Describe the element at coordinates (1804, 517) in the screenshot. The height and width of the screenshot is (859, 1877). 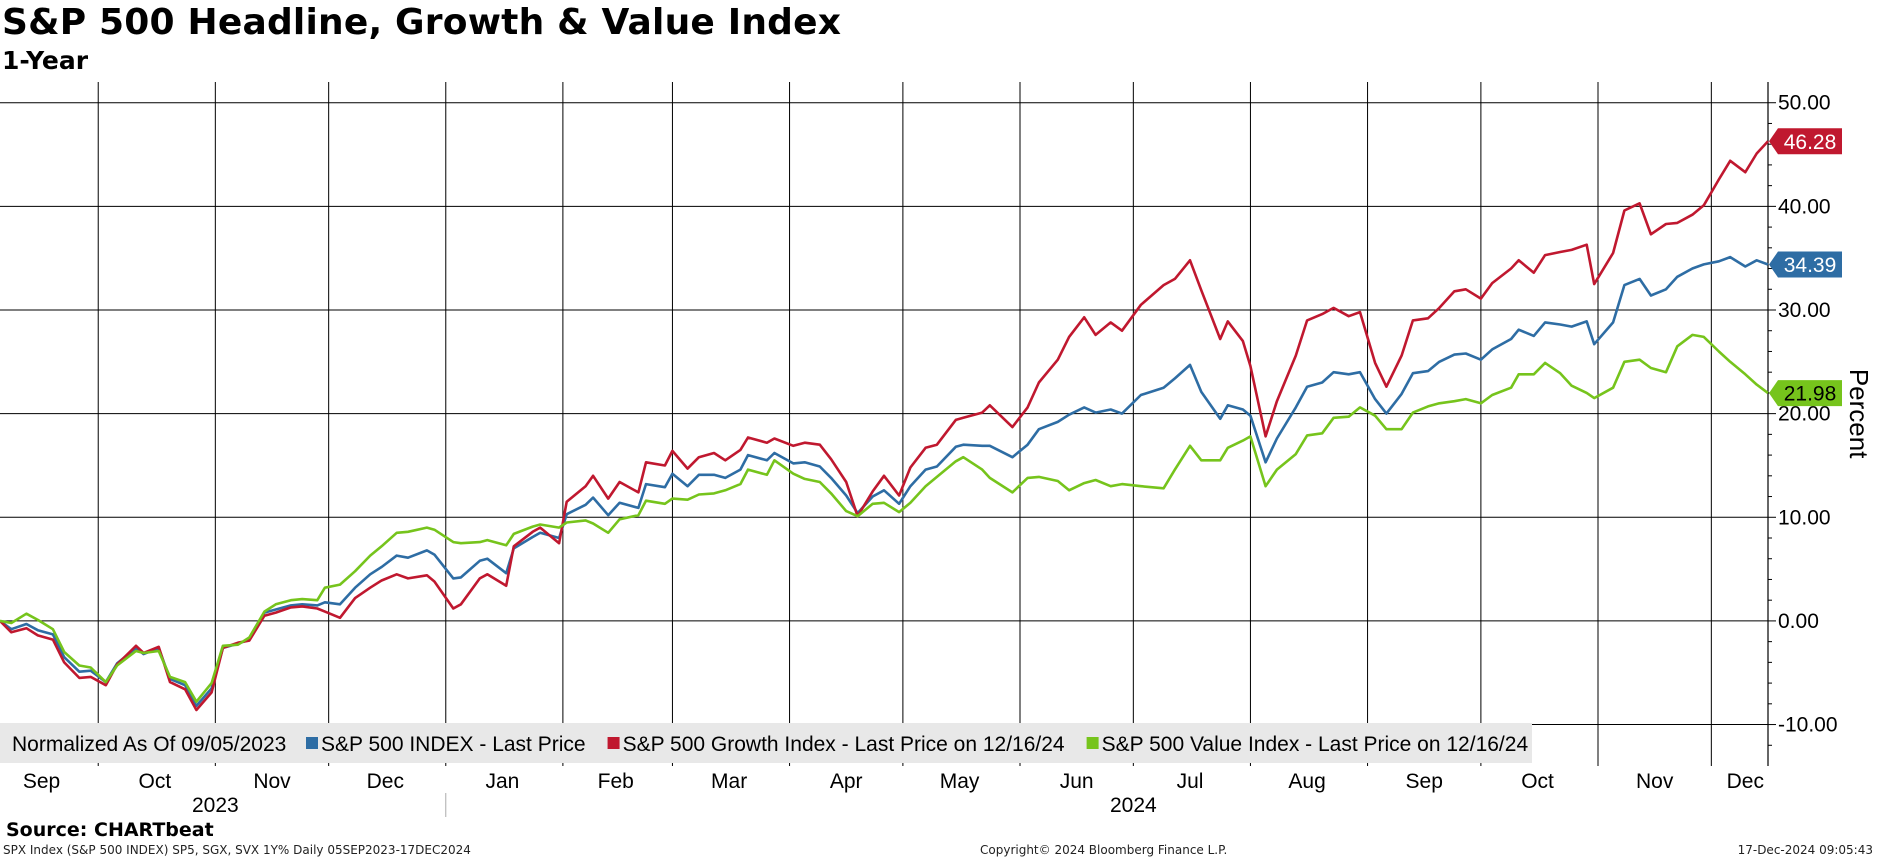
I see `y-tick-label-4: 10.00` at that location.